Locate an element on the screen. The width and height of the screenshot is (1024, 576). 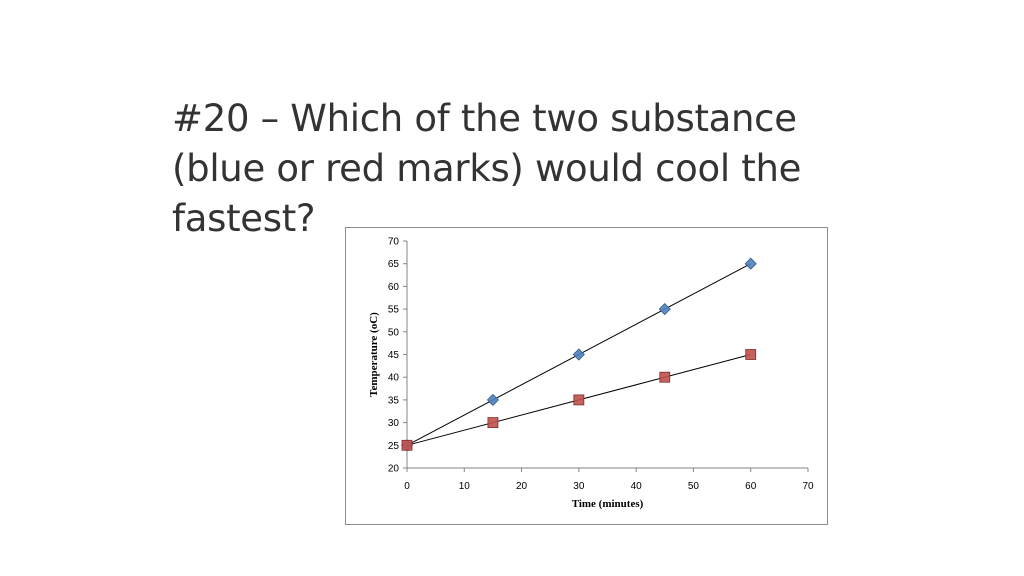
y-tick-label: 30 is located at coordinates (394, 423).